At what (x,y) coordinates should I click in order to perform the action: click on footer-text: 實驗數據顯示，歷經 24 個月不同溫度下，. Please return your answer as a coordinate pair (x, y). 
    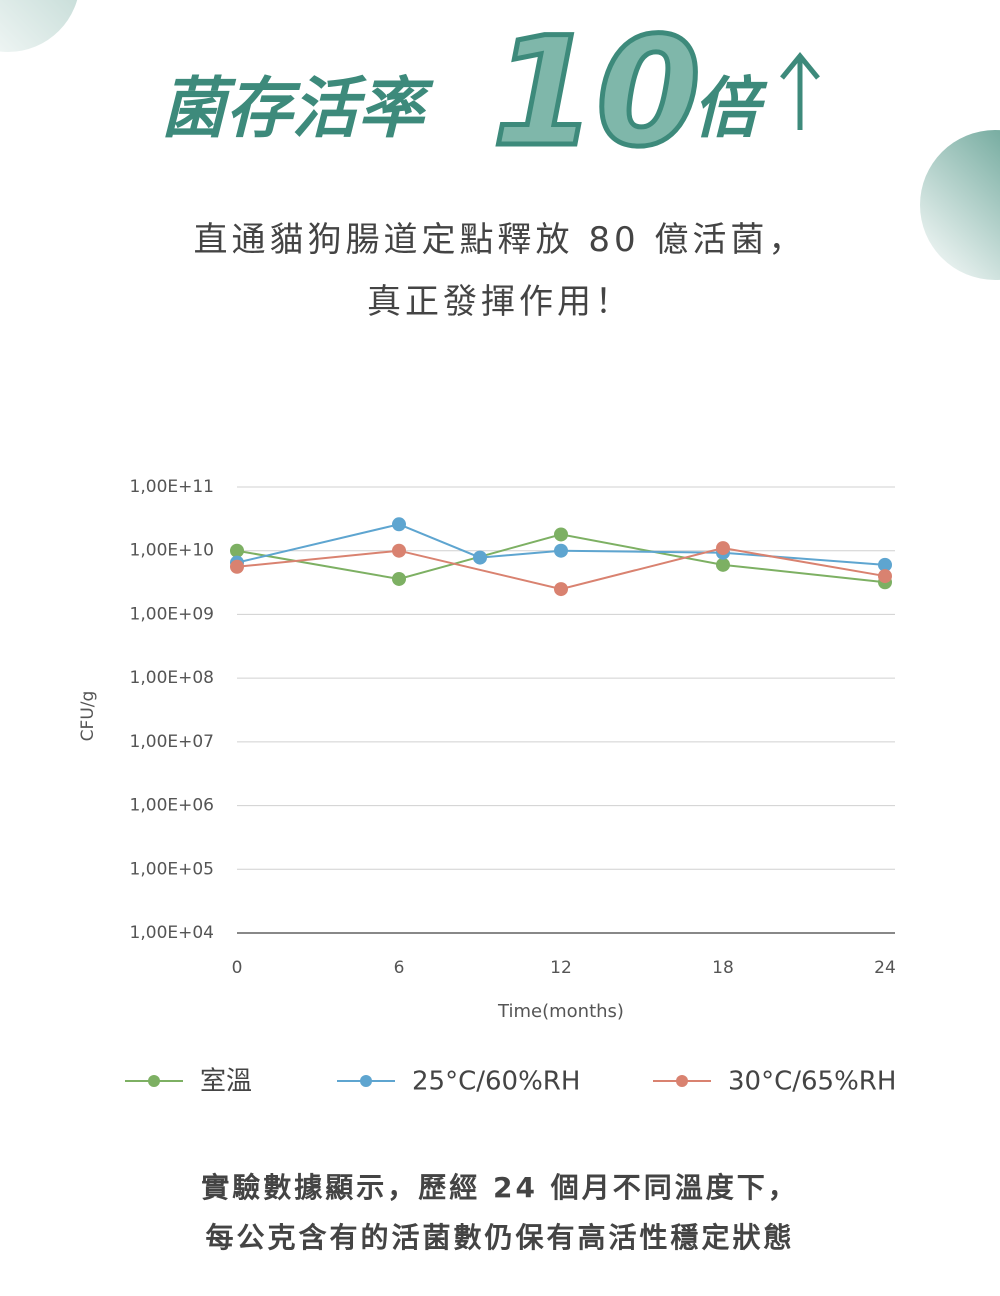
    Looking at the image, I should click on (500, 1187).